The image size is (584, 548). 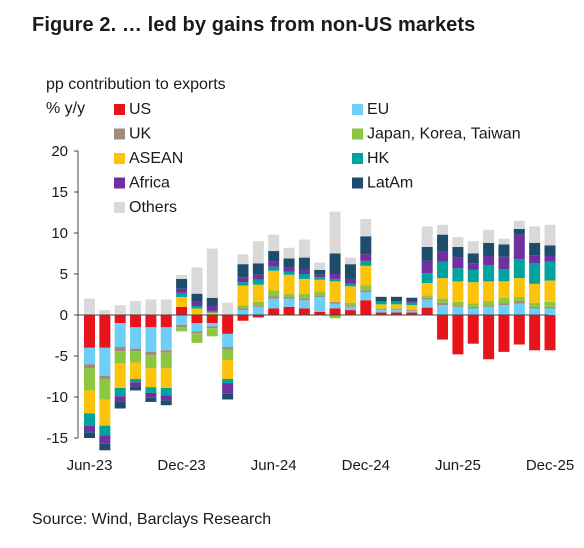 I want to click on legend-label-japan-korea-taiwan: Japan, Korea, Taiwan, so click(x=444, y=134).